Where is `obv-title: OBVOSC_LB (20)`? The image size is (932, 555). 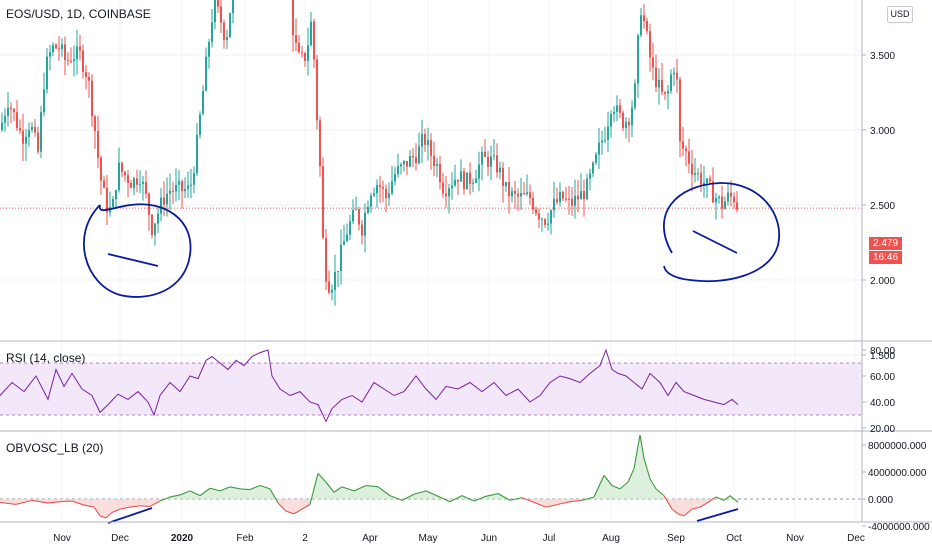 obv-title: OBVOSC_LB (20) is located at coordinates (55, 448).